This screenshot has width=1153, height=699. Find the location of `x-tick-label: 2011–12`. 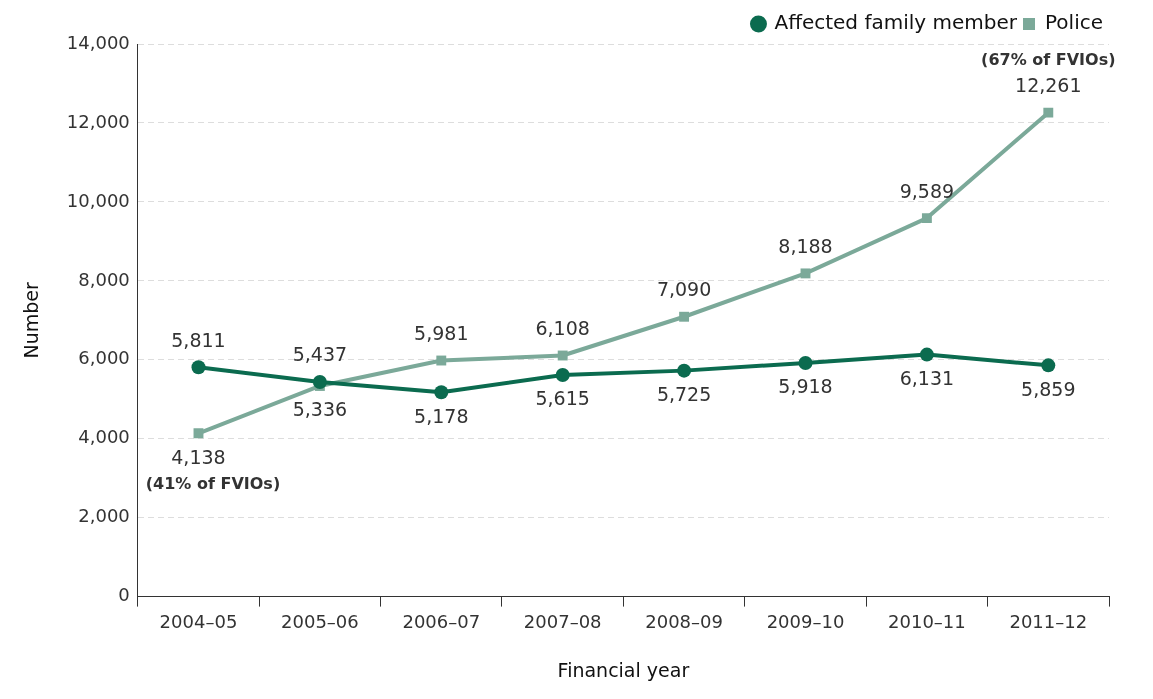

x-tick-label: 2011–12 is located at coordinates (1048, 622).